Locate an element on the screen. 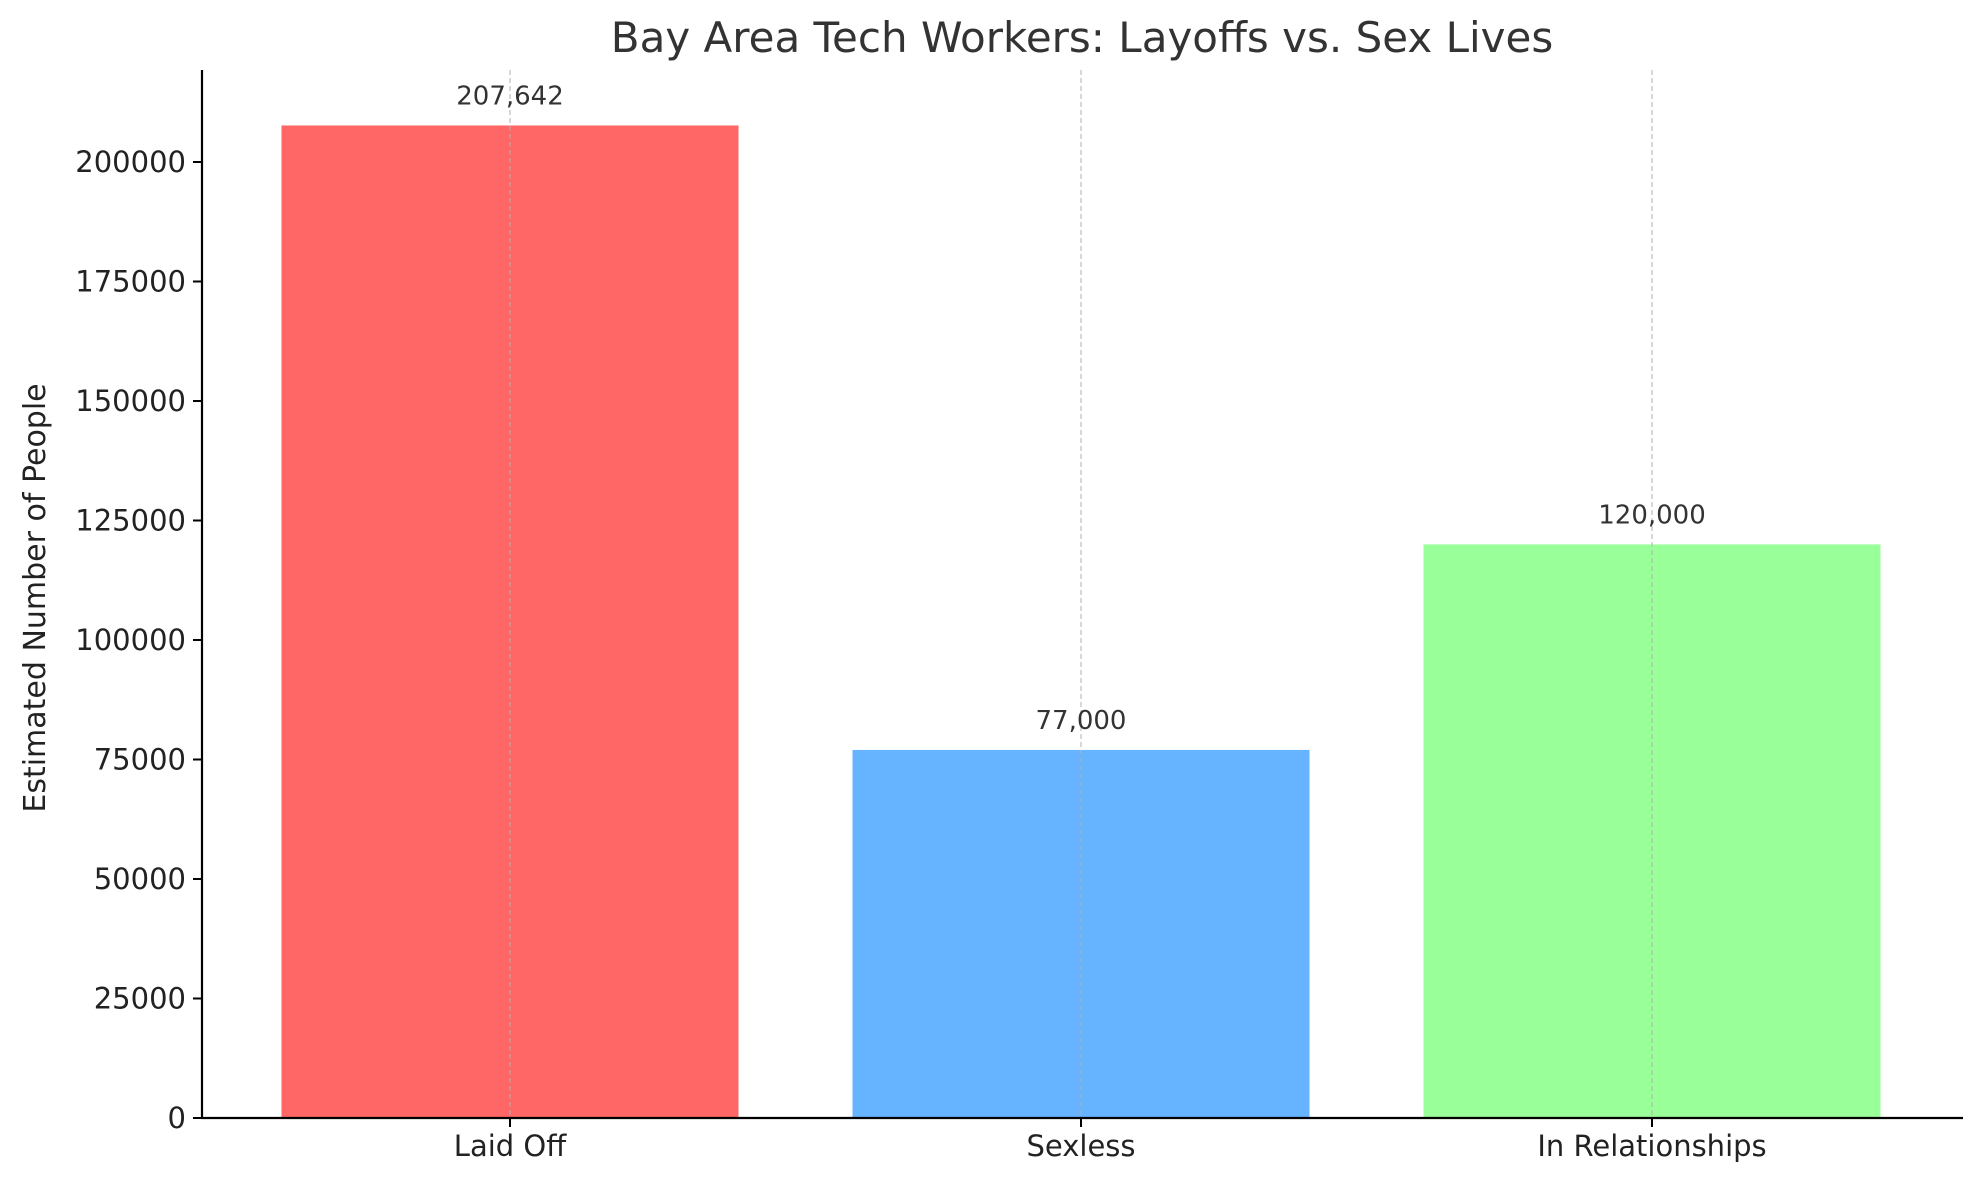 This screenshot has height=1180, width=1979. data-label: 207,642 is located at coordinates (510, 96).